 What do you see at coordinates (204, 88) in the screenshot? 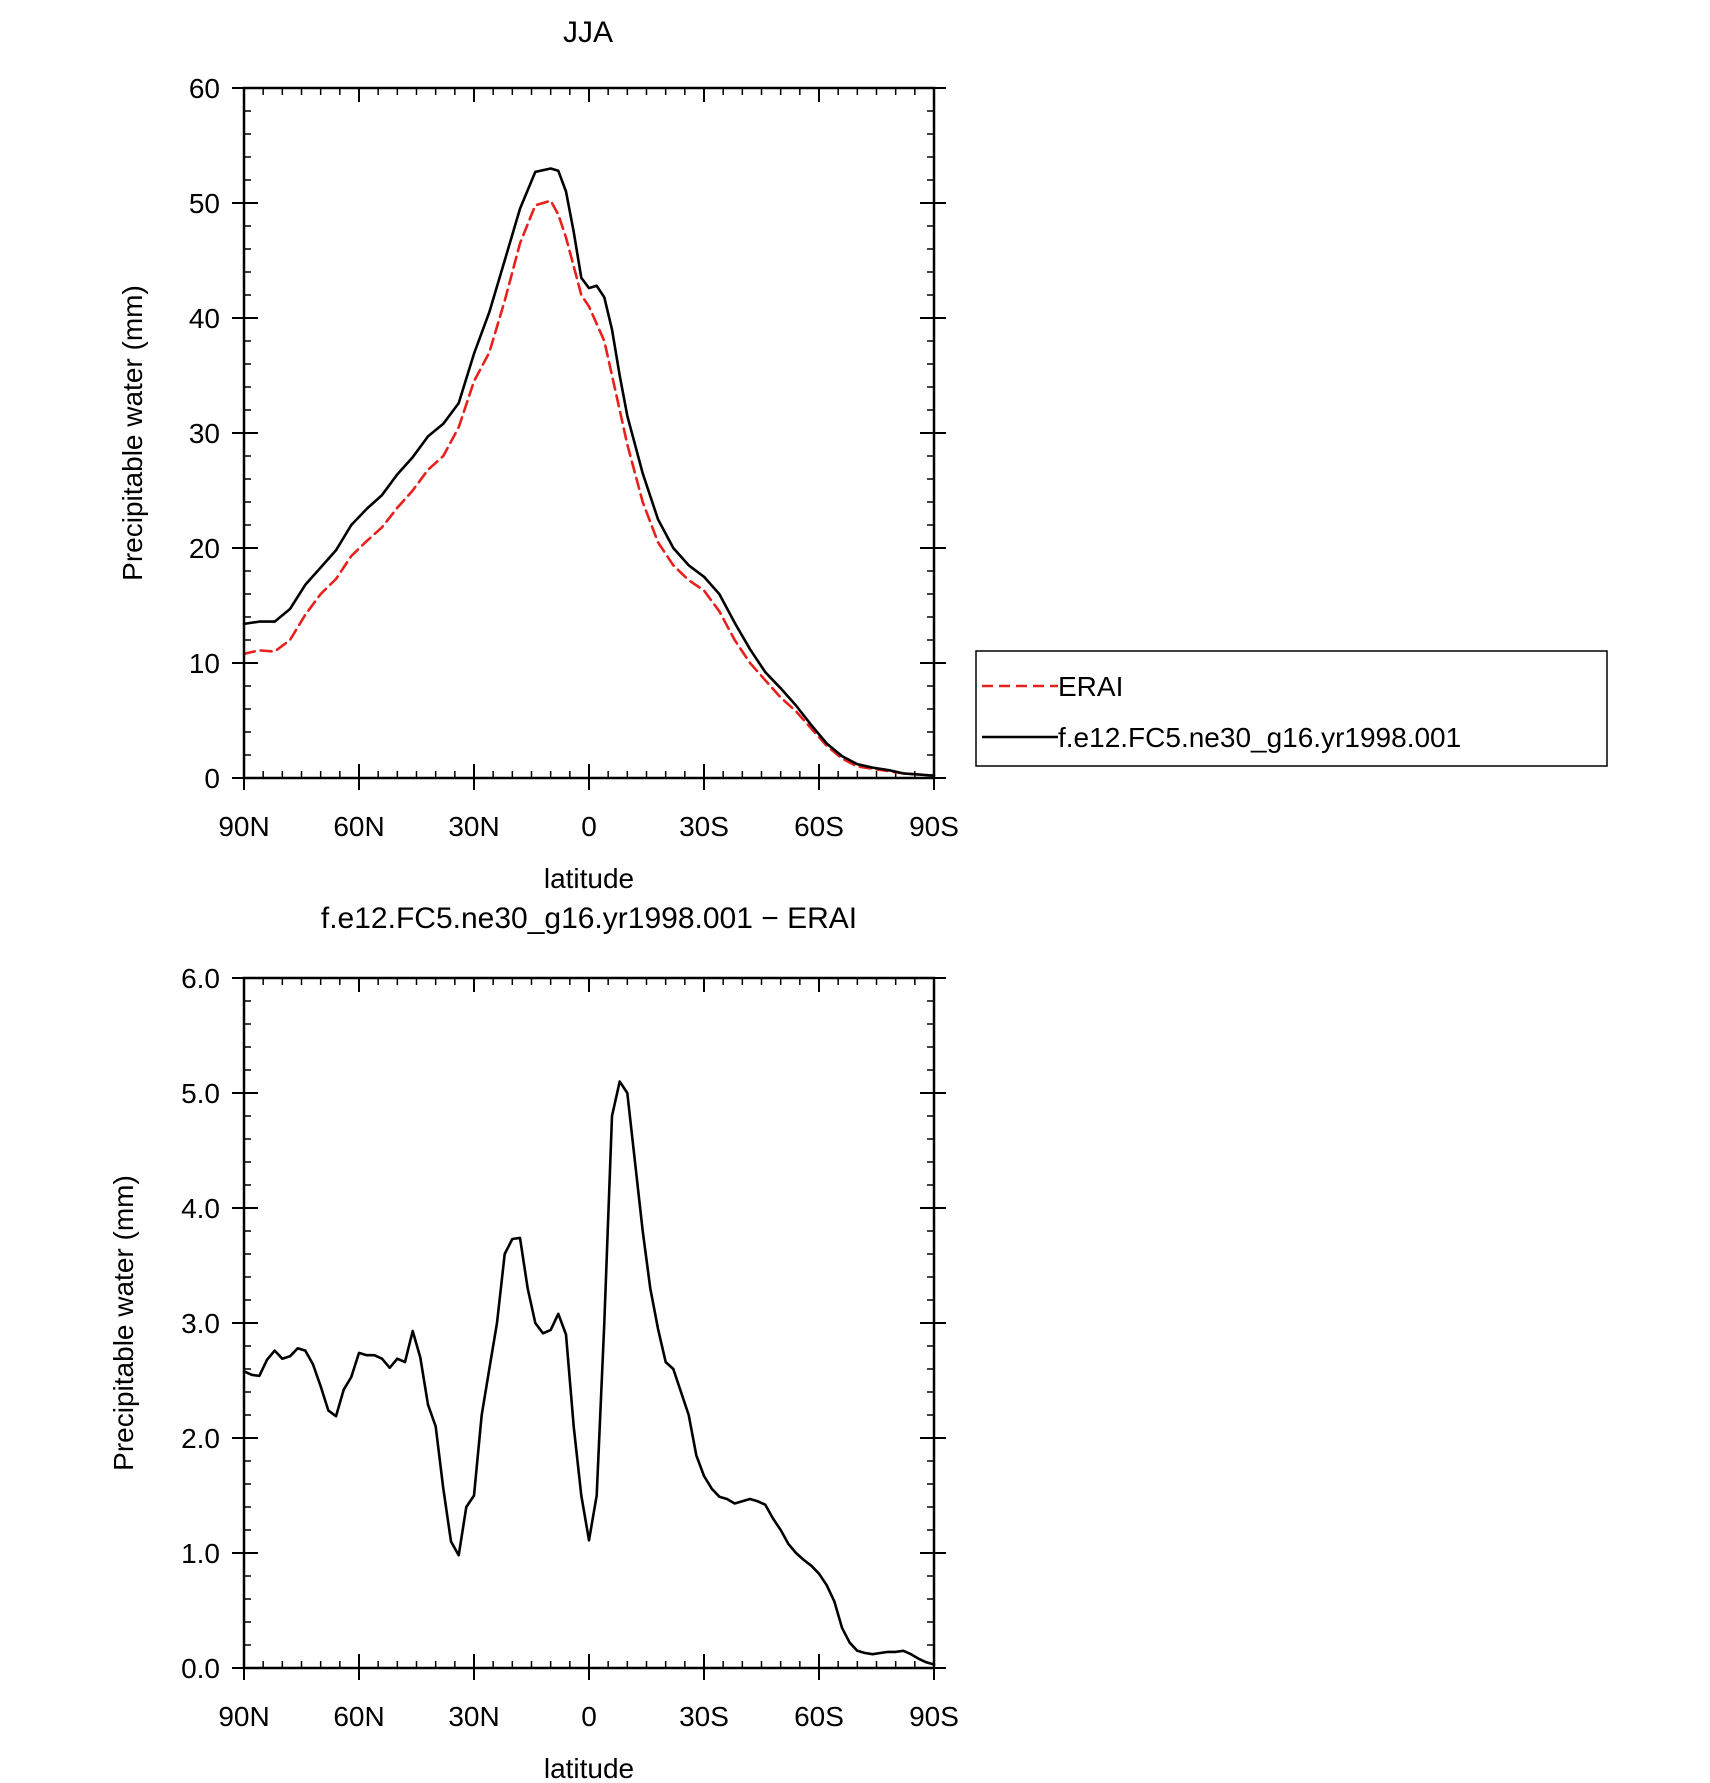
I see `y-tick-label: 60` at bounding box center [204, 88].